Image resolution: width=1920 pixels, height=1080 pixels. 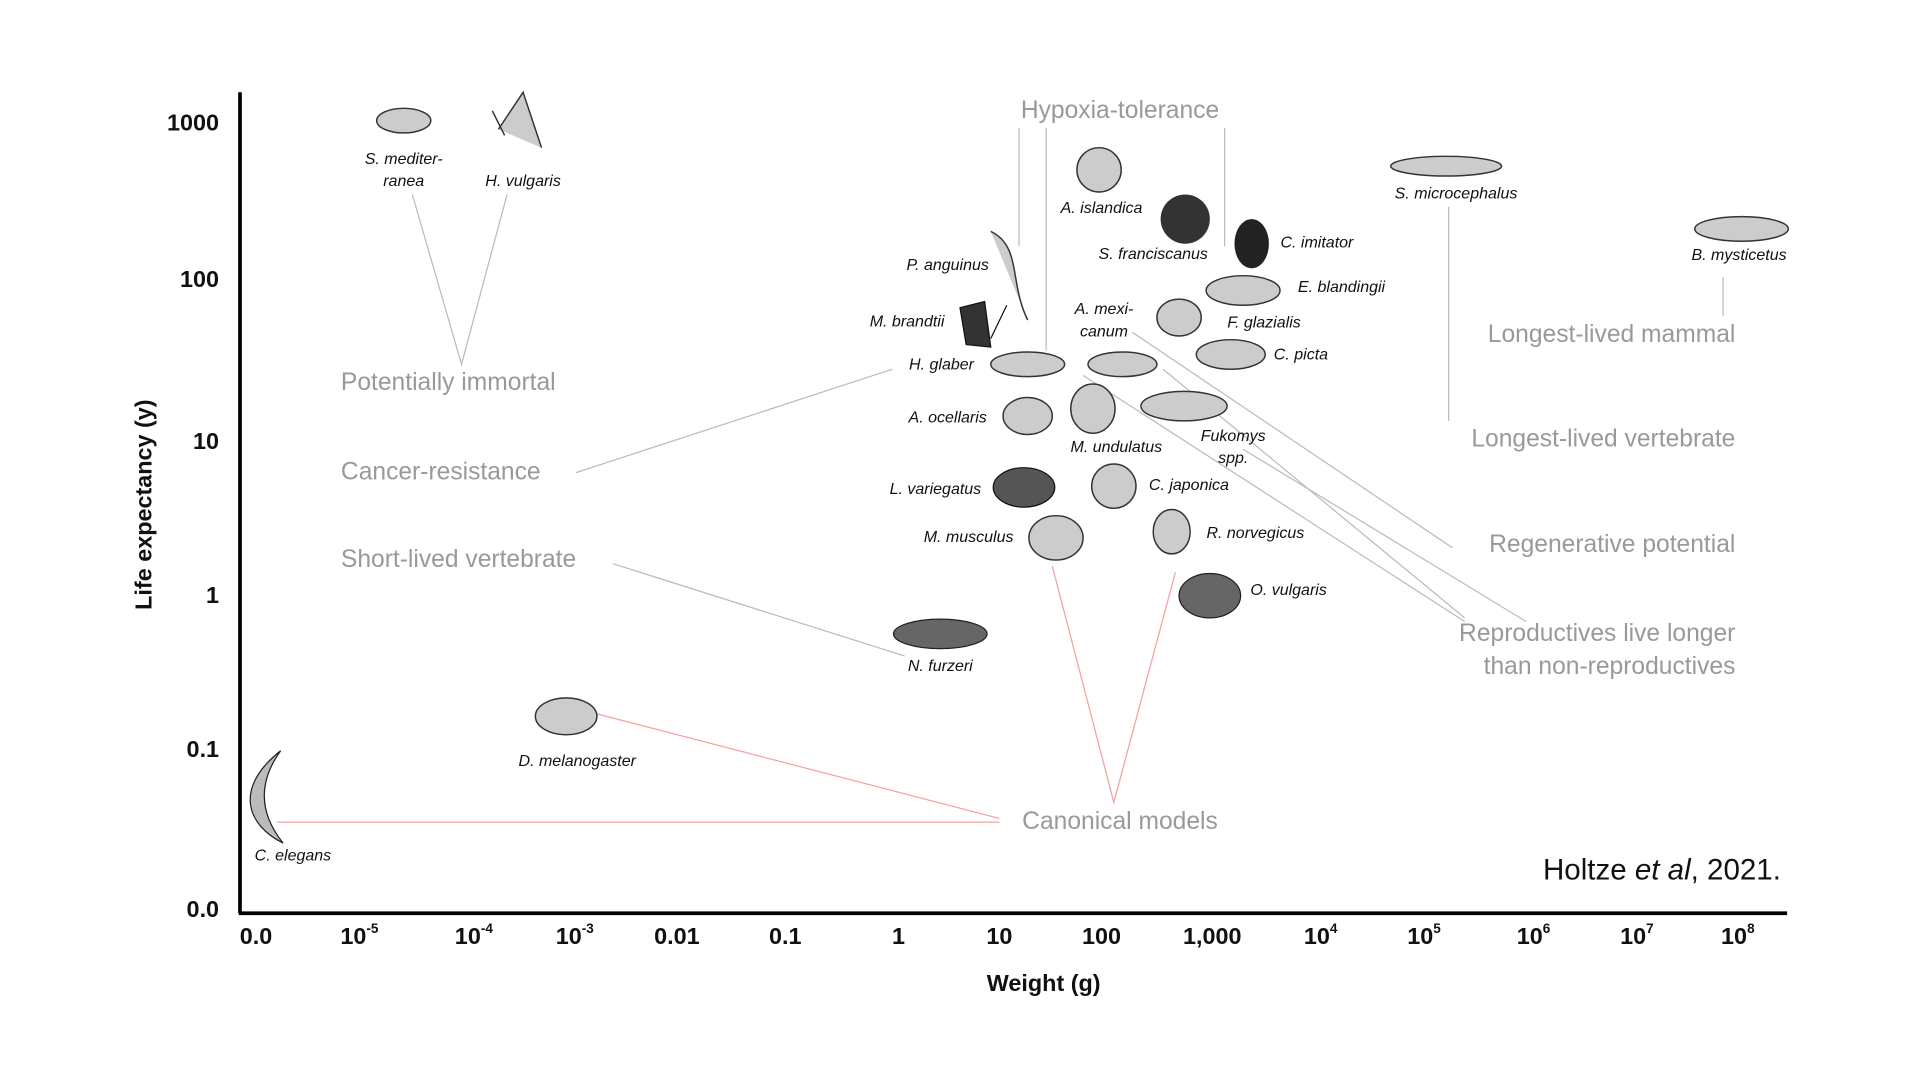 I want to click on x-tick-label: 1,000, so click(x=1212, y=936).